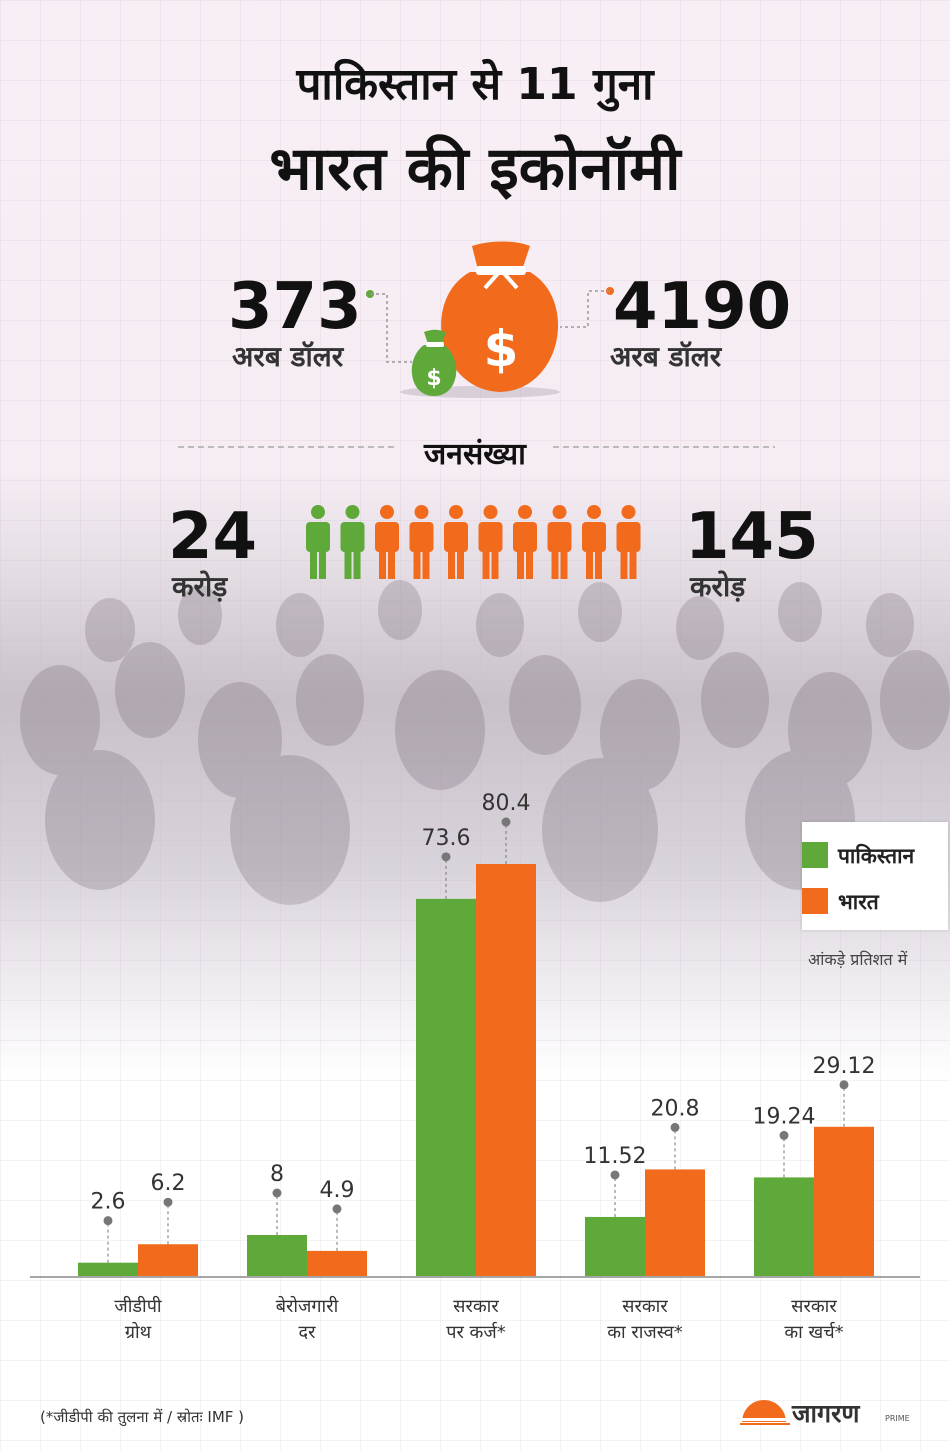 The height and width of the screenshot is (1450, 950). What do you see at coordinates (475, 84) in the screenshot?
I see `title-line-1: पाकिस्तान से 11 गुना` at bounding box center [475, 84].